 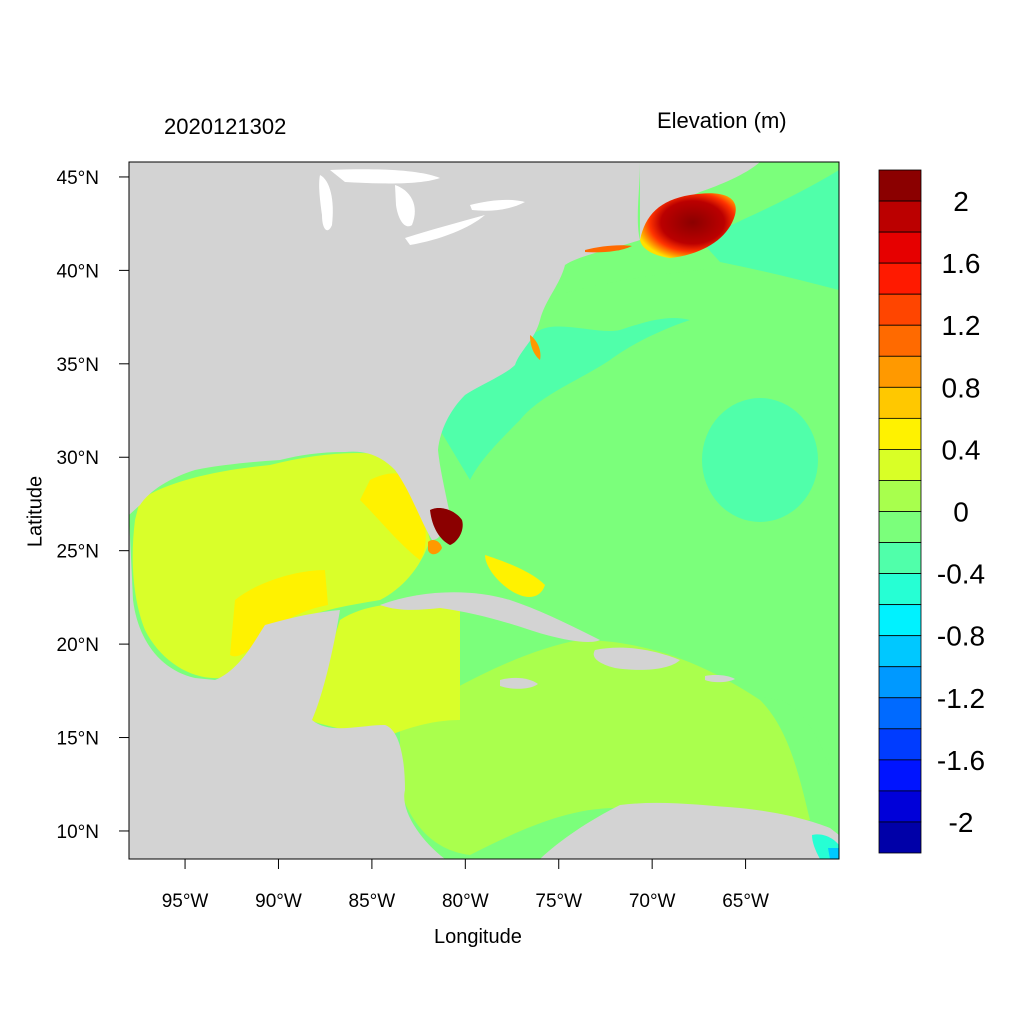 What do you see at coordinates (961, 387) in the screenshot?
I see `colorbar-label: 0.8` at bounding box center [961, 387].